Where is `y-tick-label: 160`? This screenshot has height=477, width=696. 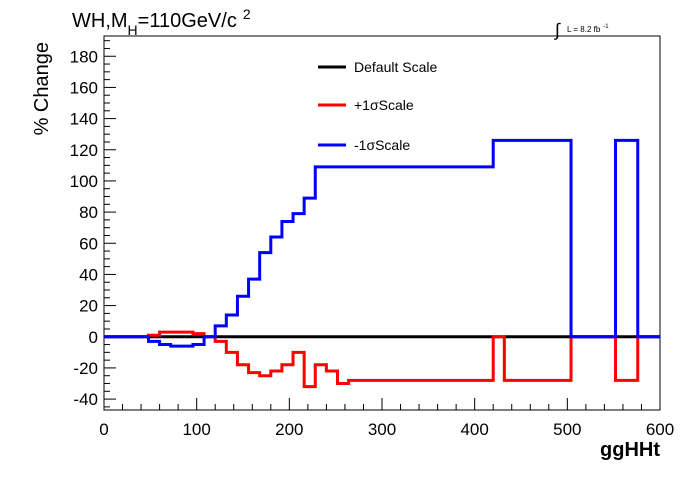
y-tick-label: 160 is located at coordinates (84, 87).